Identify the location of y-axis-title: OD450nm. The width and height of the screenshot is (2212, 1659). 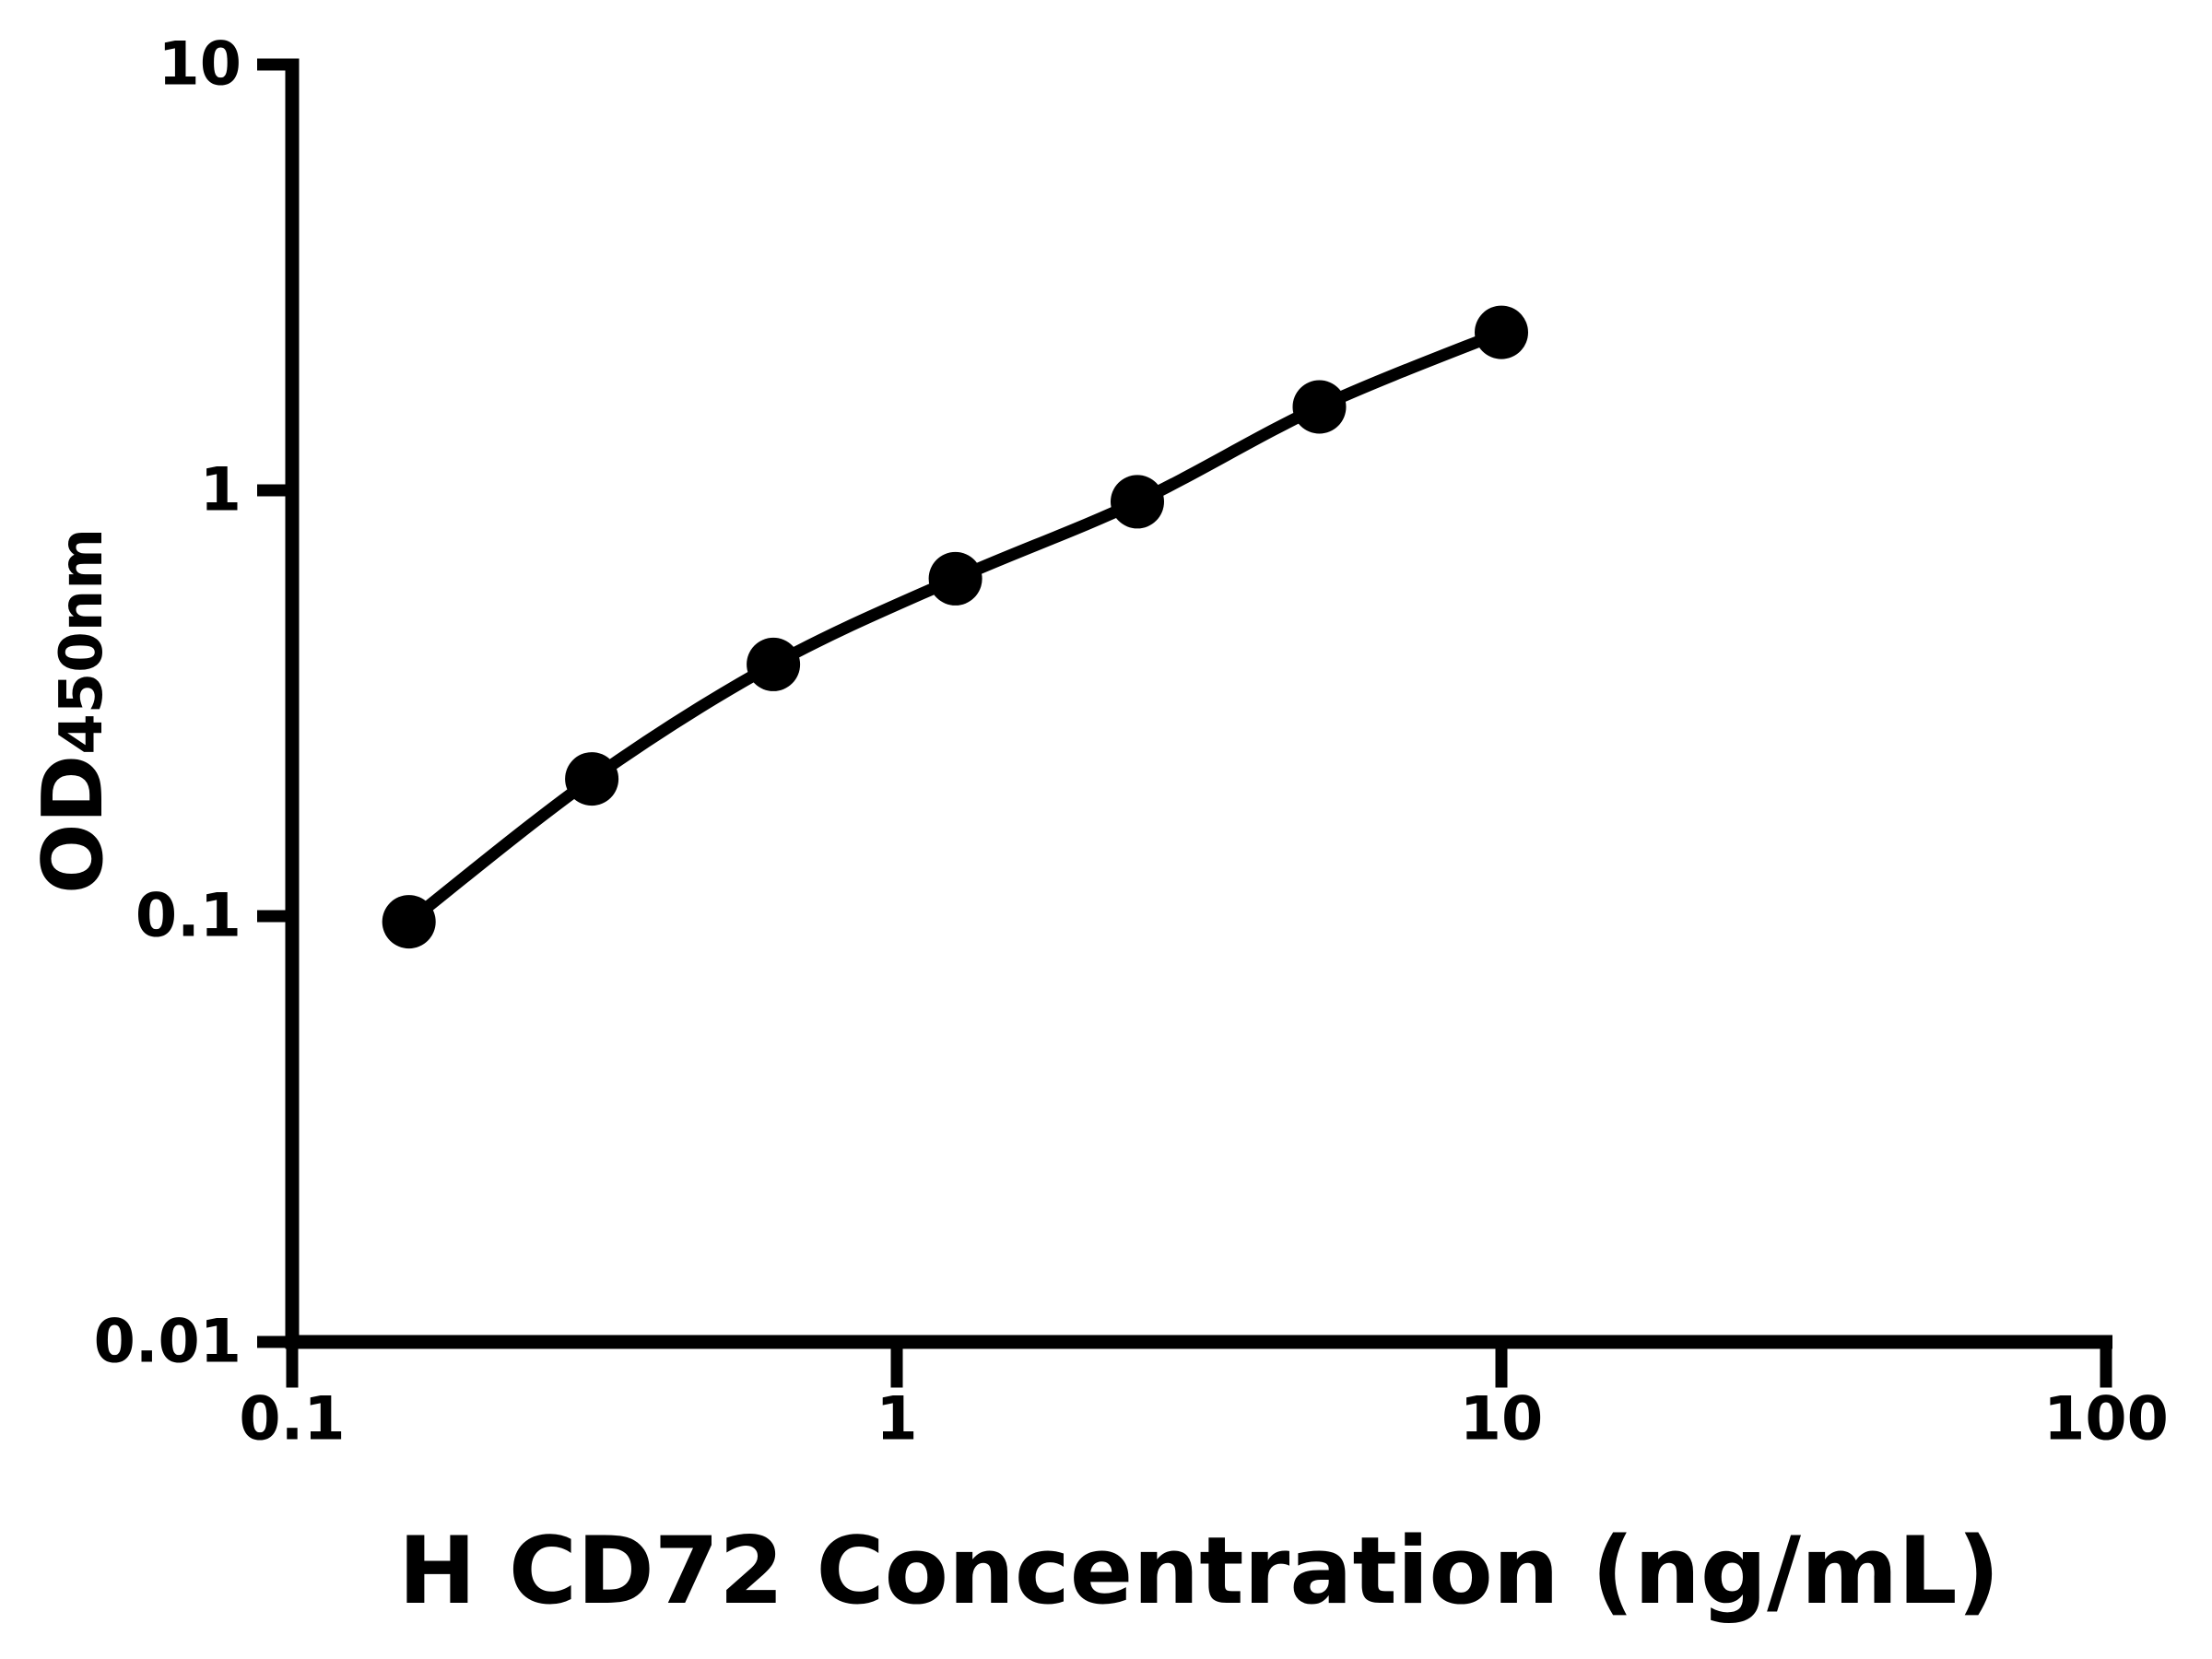
(73, 710).